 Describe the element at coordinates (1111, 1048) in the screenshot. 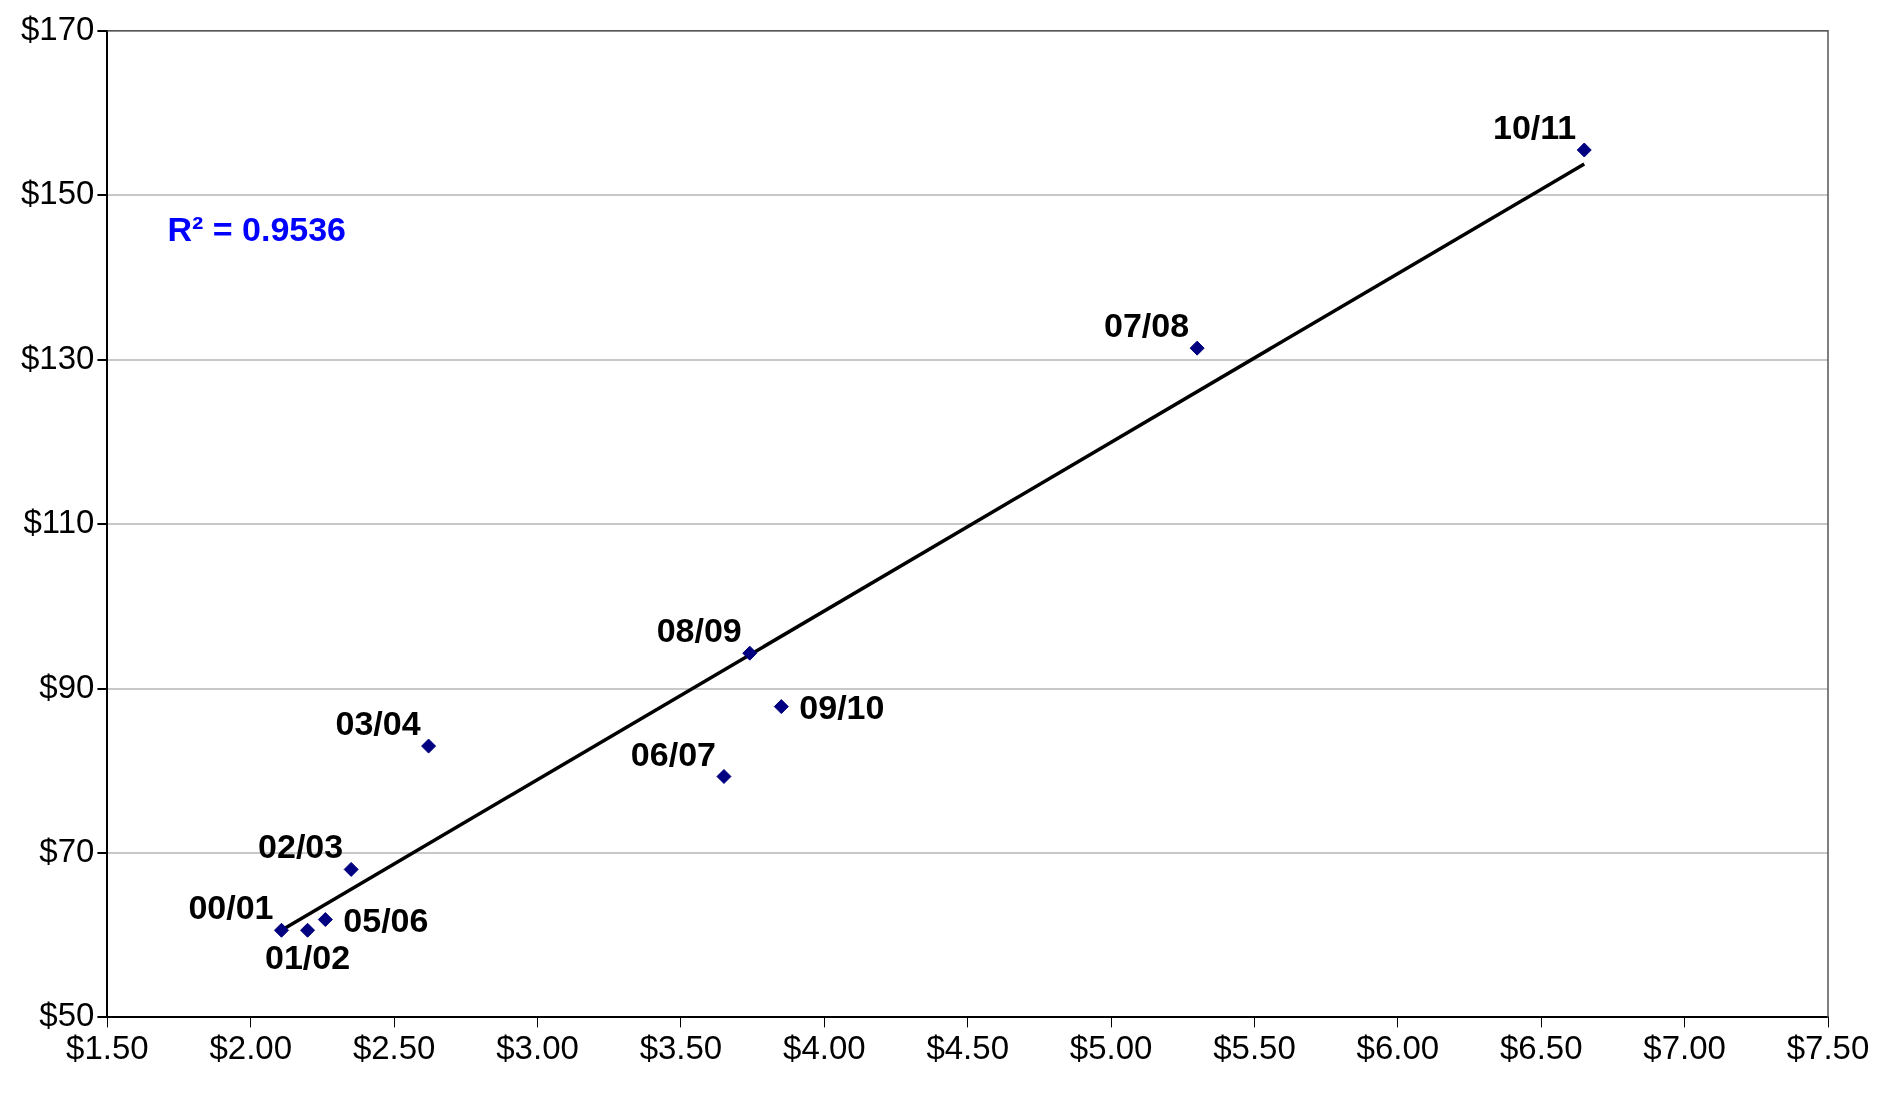

I see `x-tick-label: $5.00` at that location.